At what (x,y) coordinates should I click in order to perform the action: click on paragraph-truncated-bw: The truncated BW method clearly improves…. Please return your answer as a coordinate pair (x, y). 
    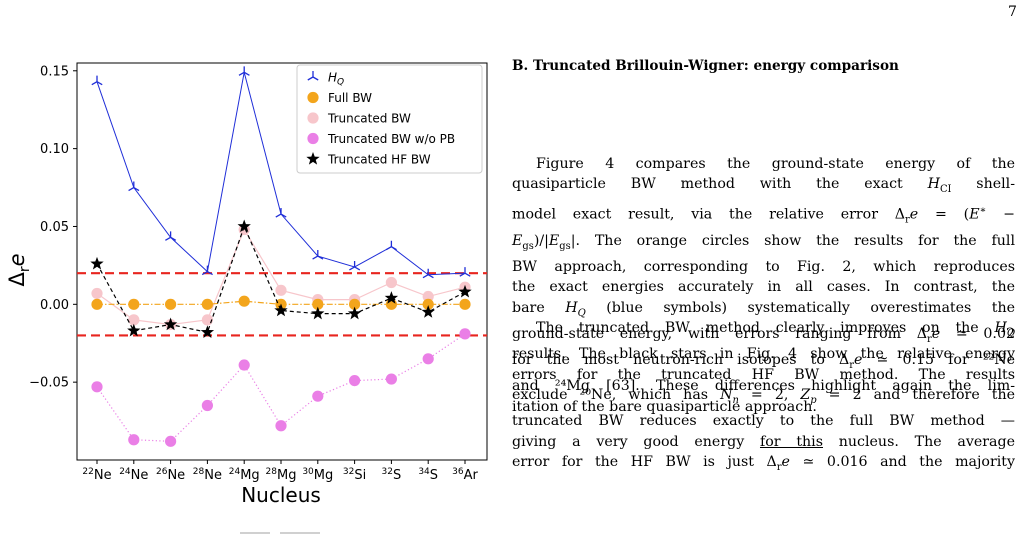
    Looking at the image, I should click on (763, 398).